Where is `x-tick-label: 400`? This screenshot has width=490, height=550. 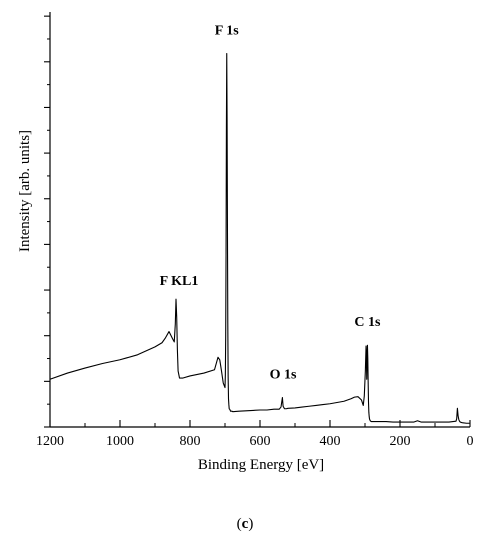
x-tick-label: 400 is located at coordinates (330, 441).